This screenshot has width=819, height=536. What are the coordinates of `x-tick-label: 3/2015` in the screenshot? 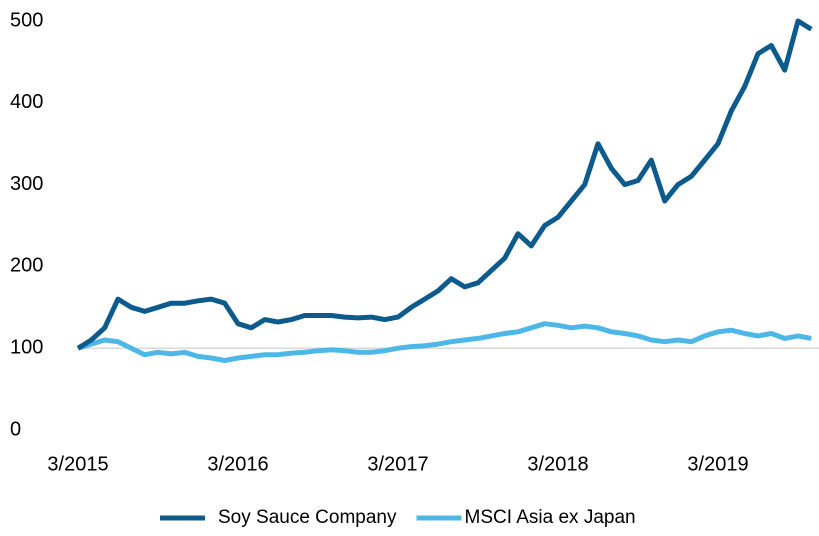 It's located at (77, 464).